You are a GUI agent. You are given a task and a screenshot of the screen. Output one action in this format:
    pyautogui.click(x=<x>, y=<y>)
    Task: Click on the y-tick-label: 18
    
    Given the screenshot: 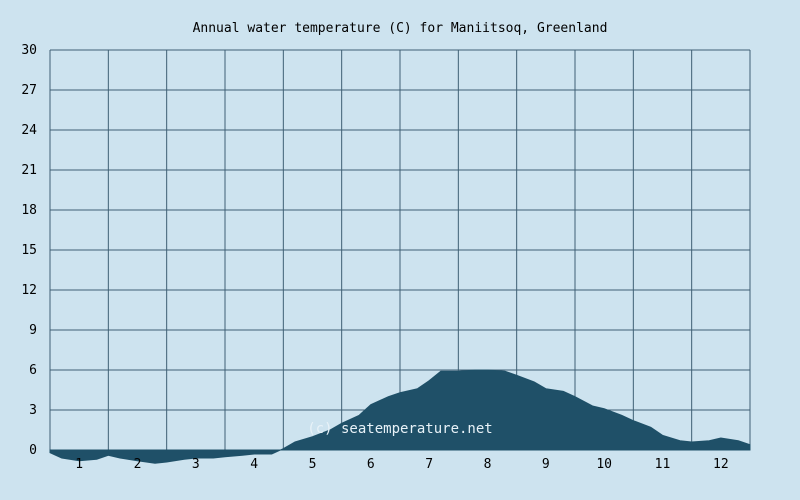 What is the action you would take?
    pyautogui.click(x=29, y=210)
    